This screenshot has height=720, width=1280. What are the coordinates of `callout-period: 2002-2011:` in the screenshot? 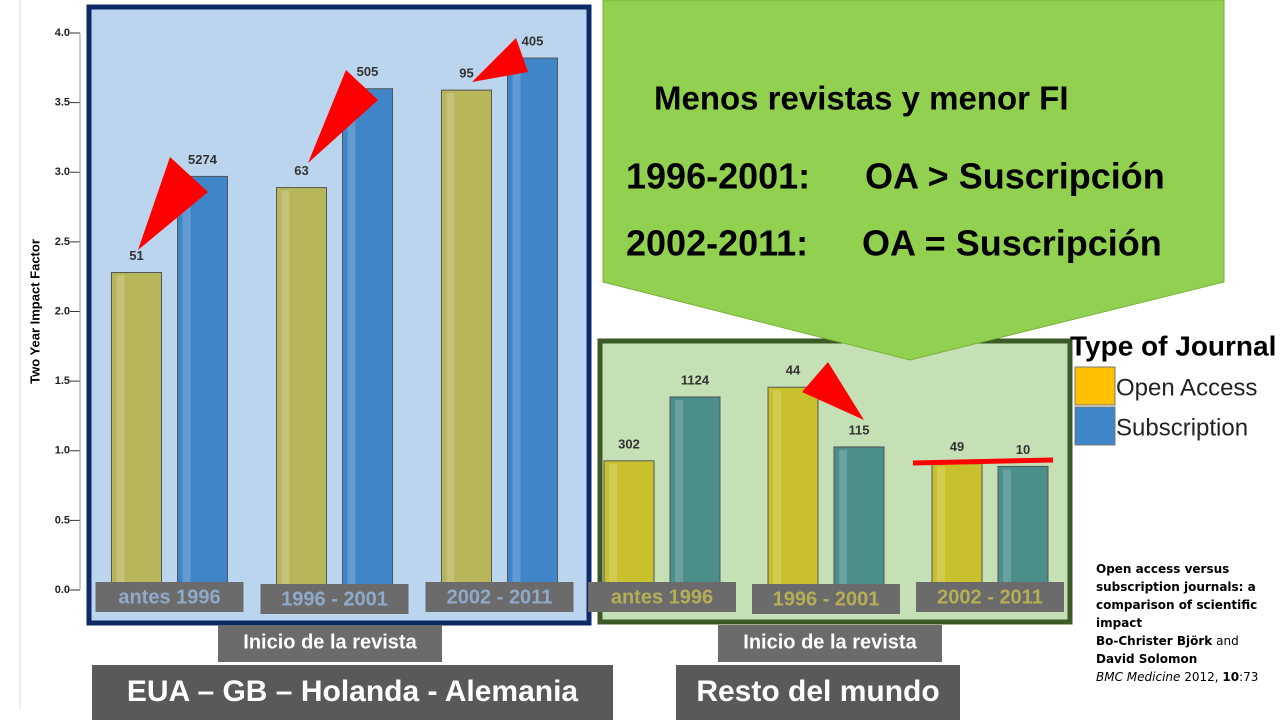 It's located at (717, 243).